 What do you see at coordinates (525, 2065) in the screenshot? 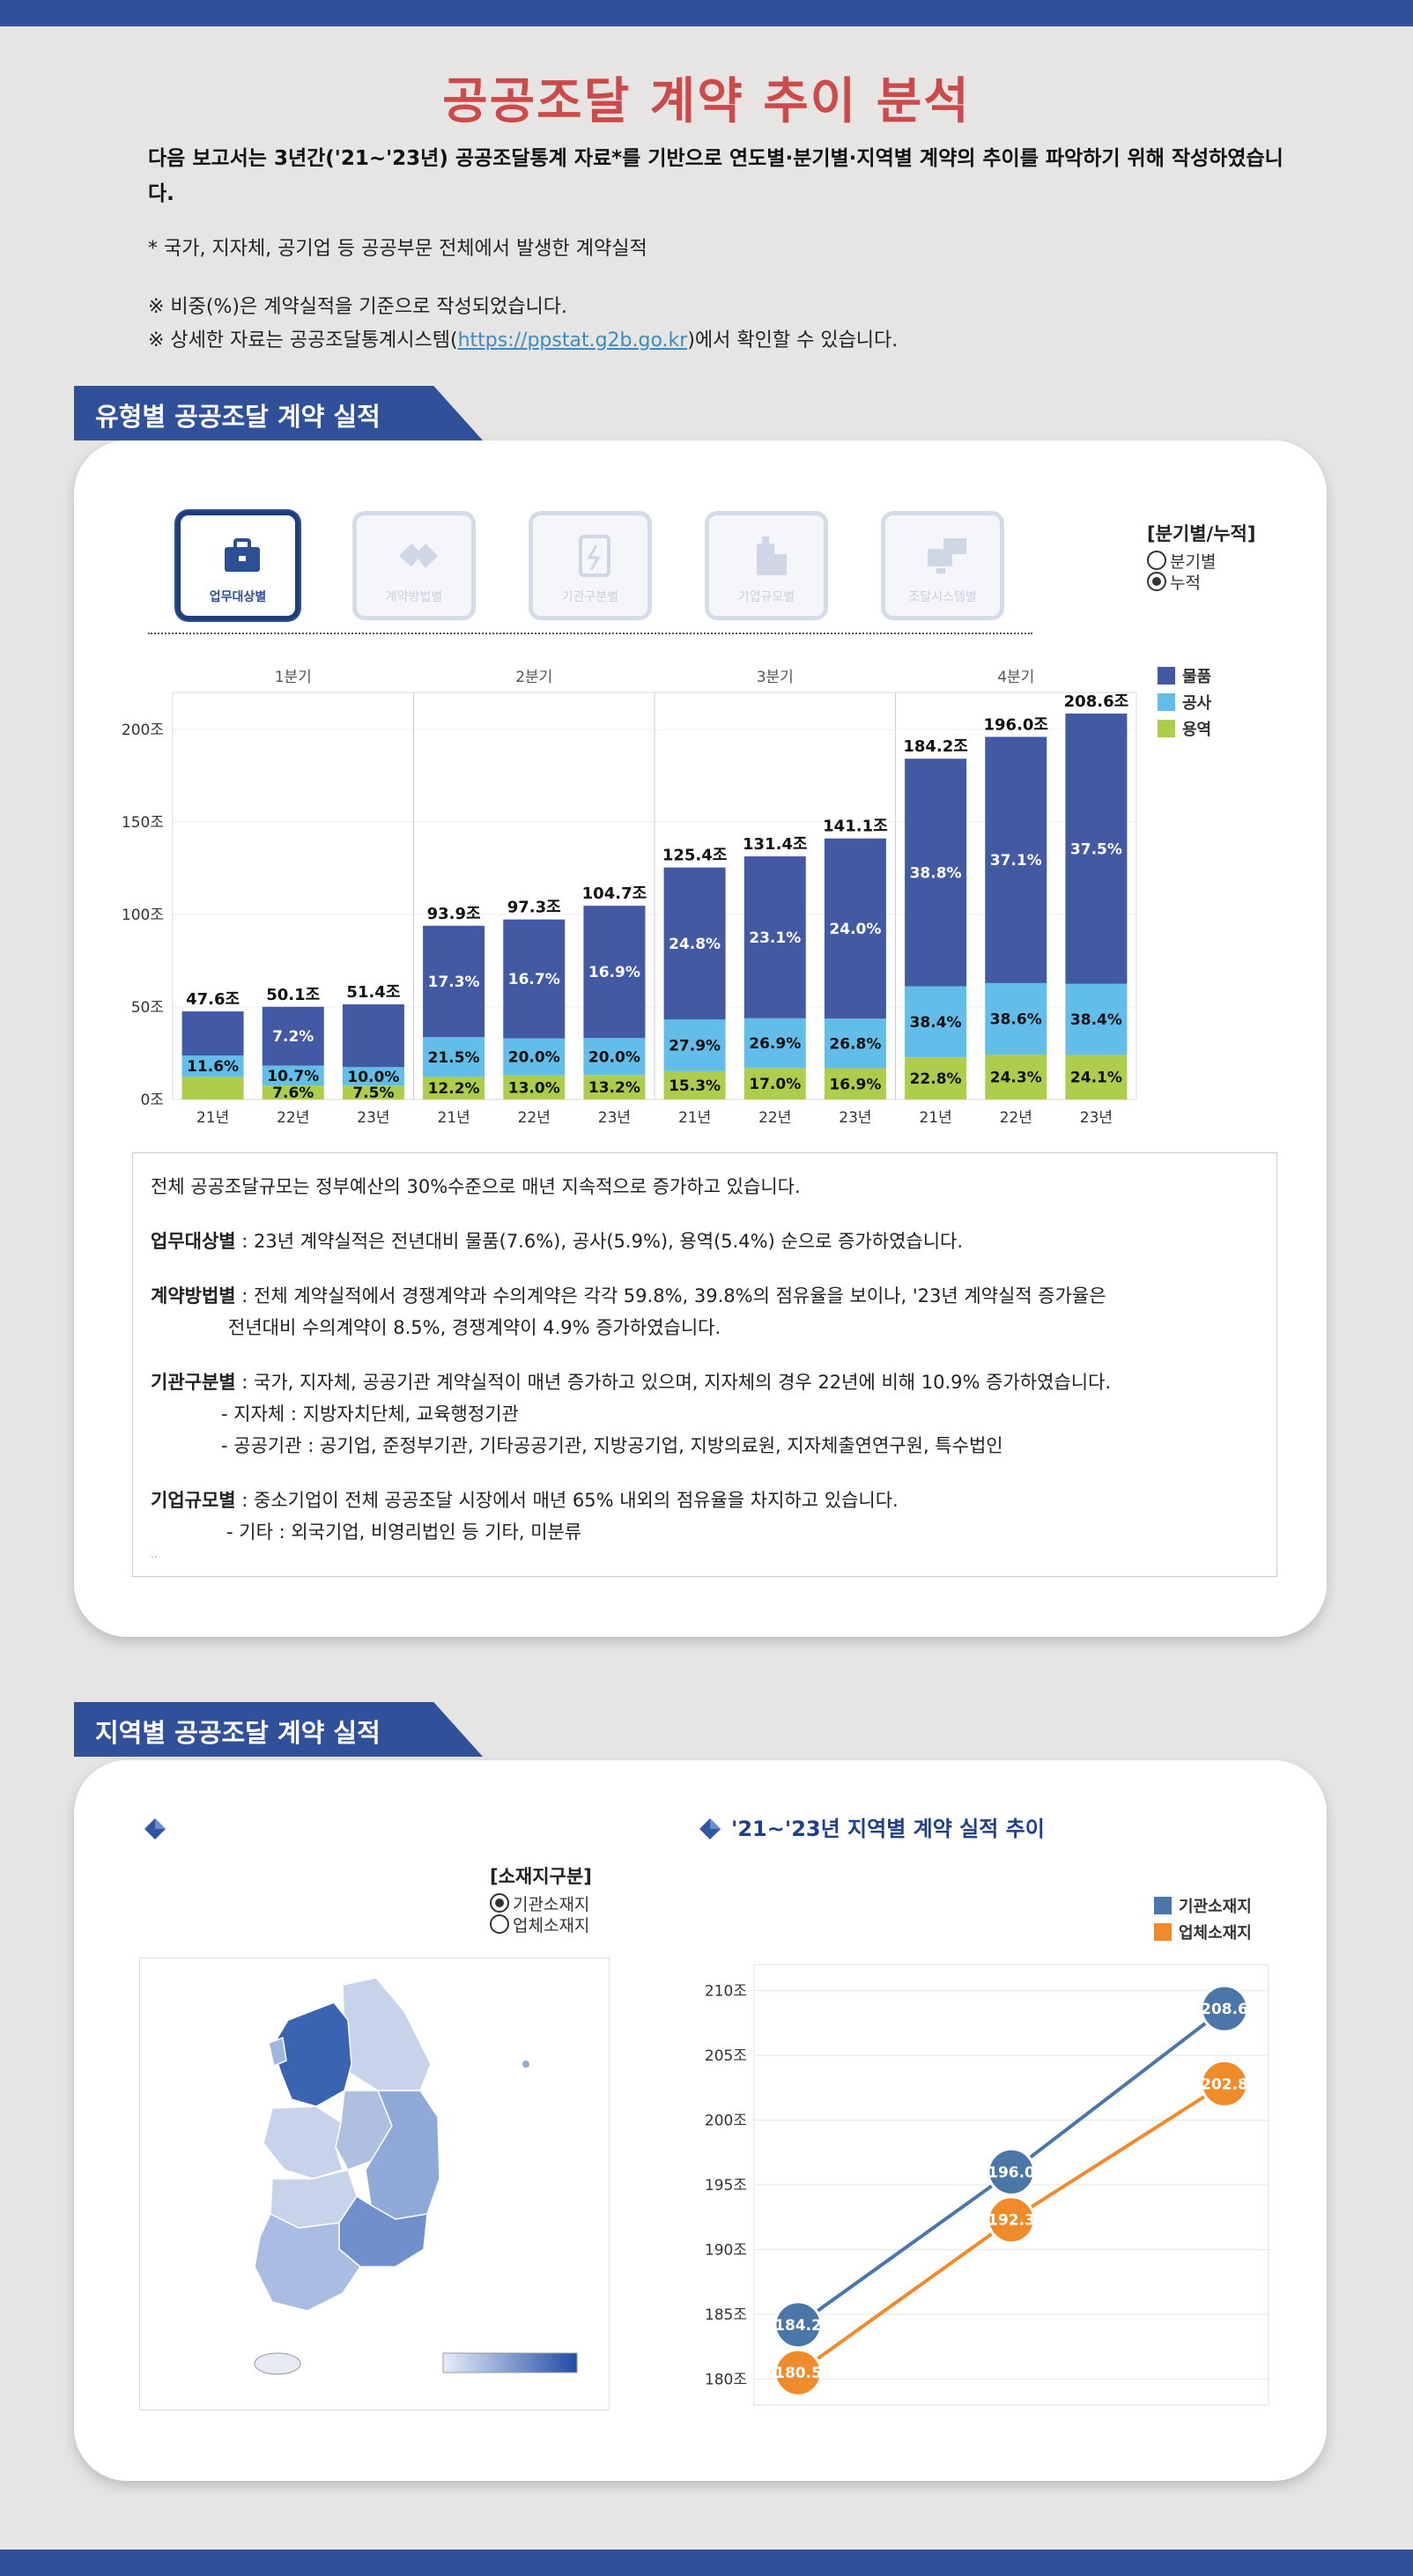
I see `map-region-ulleung` at bounding box center [525, 2065].